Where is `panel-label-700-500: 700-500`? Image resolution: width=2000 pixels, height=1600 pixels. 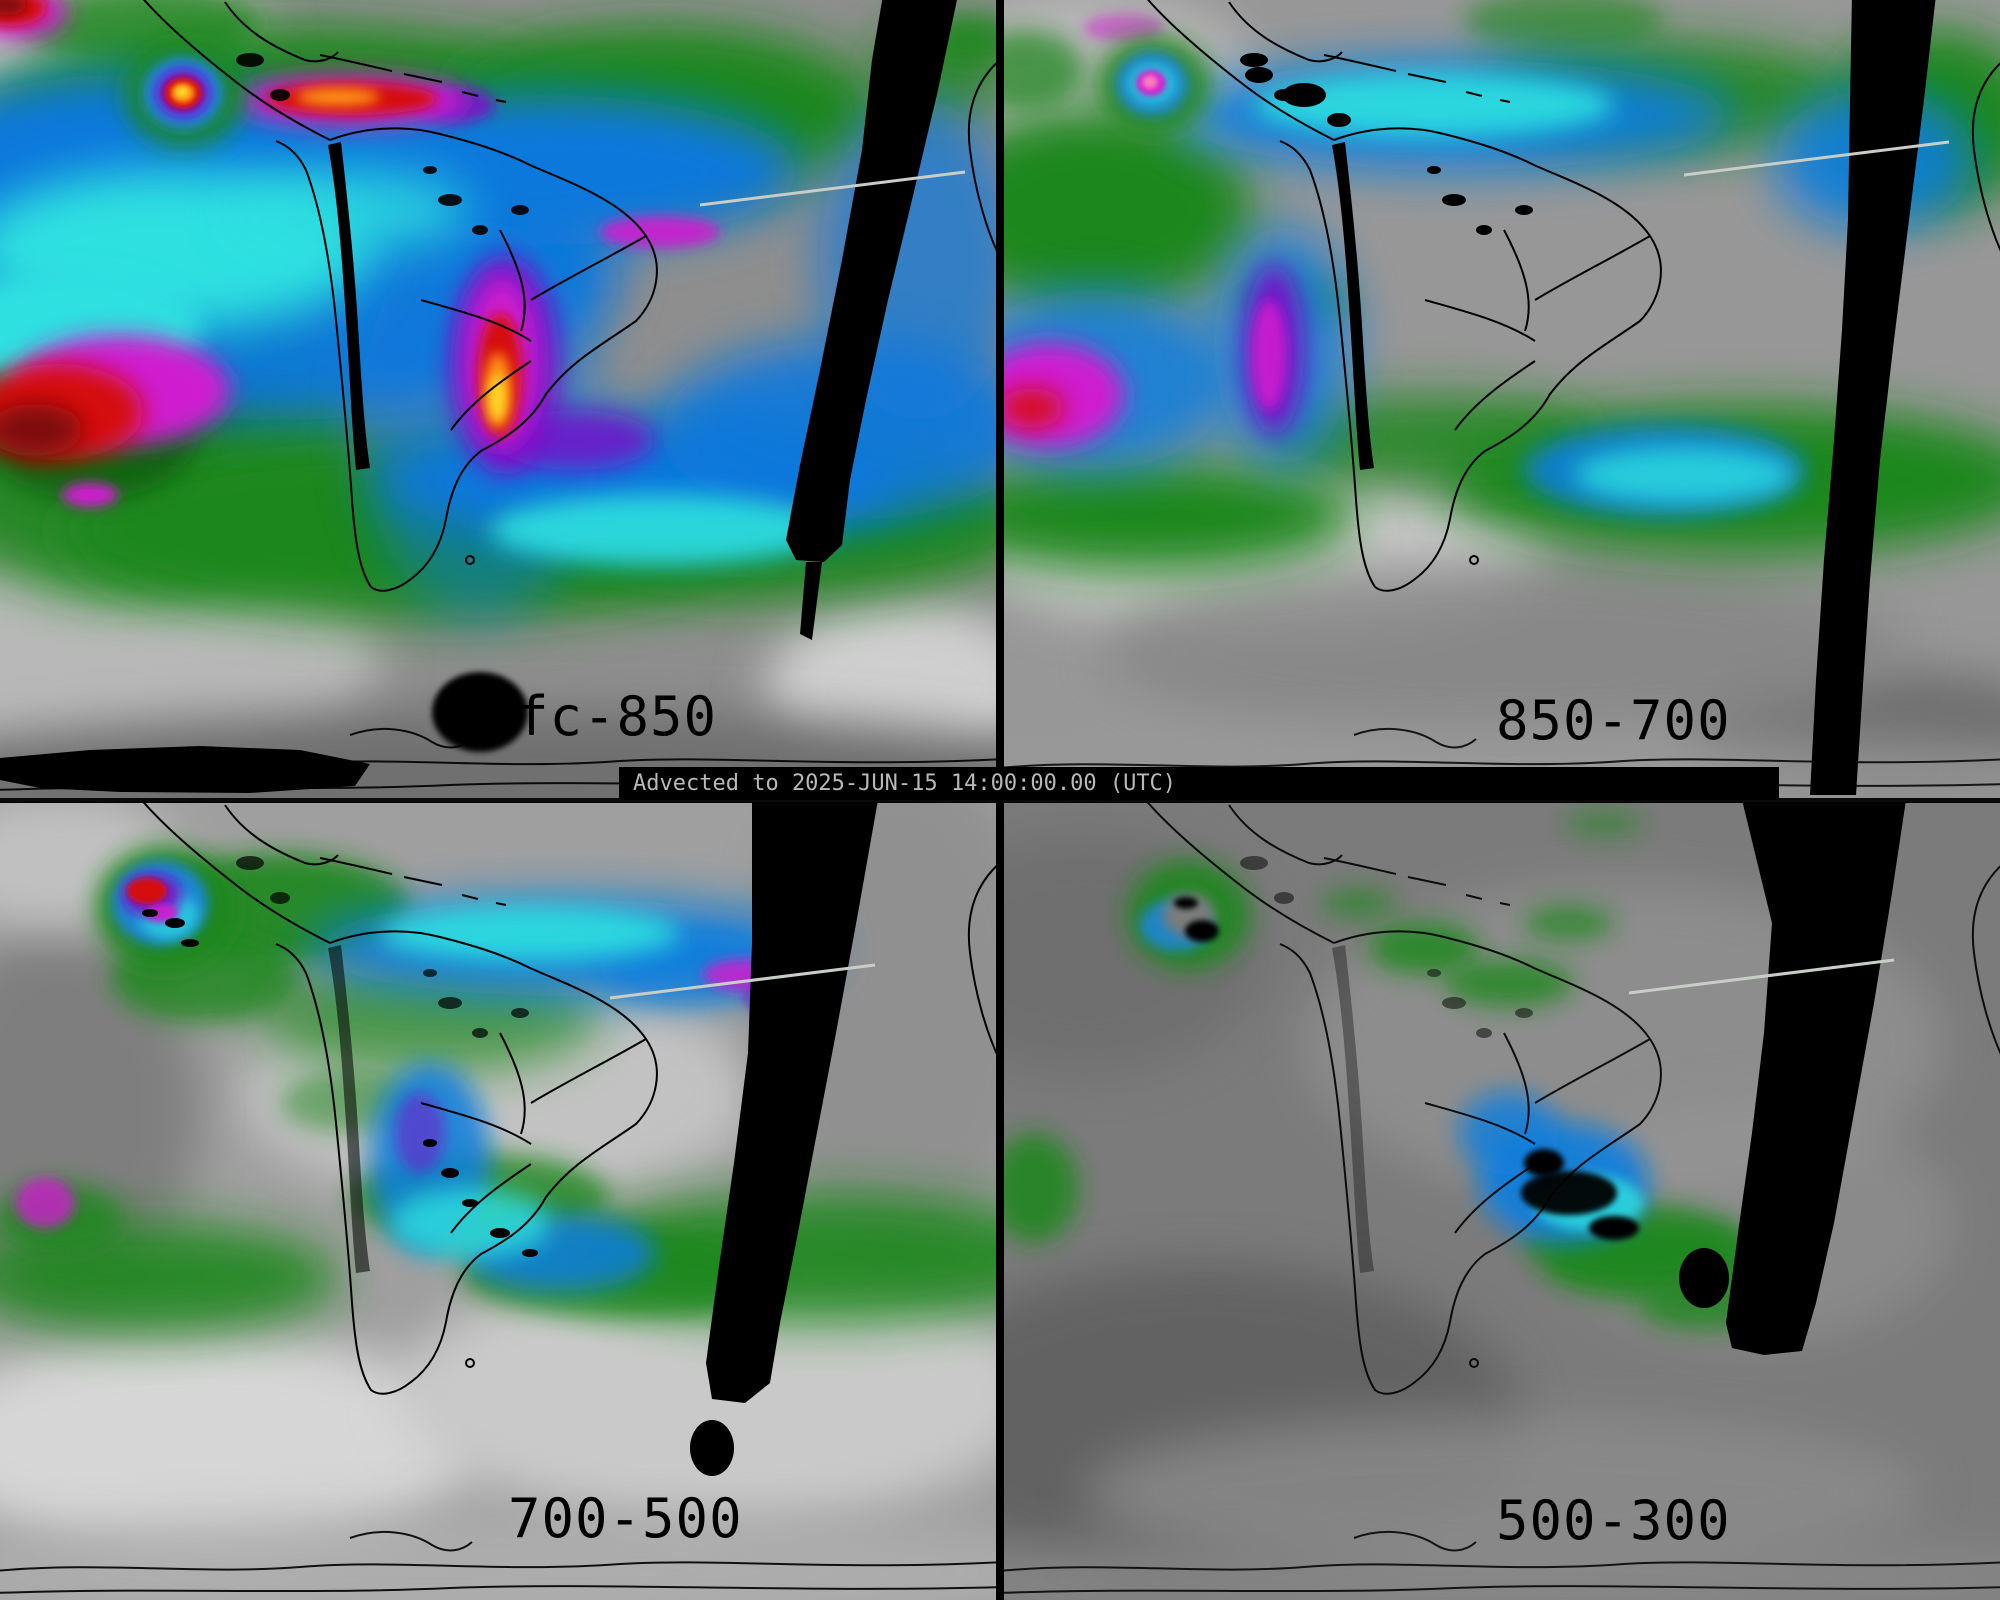 panel-label-700-500: 700-500 is located at coordinates (625, 1518).